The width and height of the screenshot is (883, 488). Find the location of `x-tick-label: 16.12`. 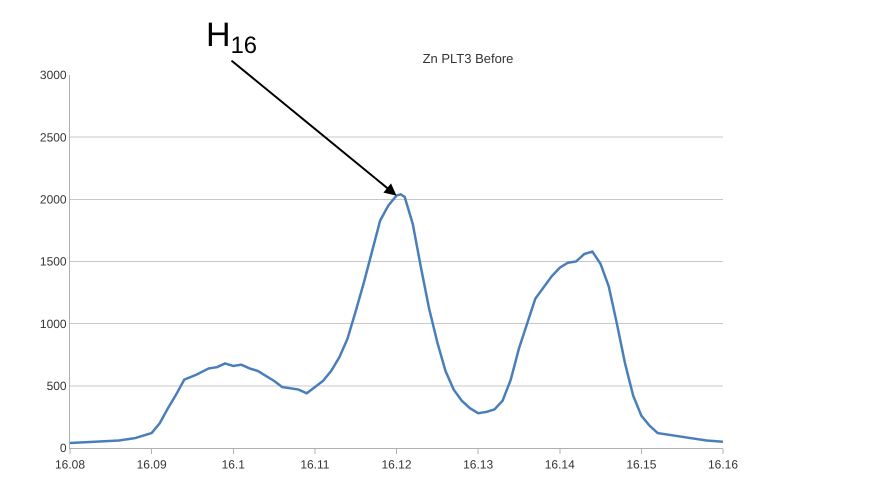

x-tick-label: 16.12 is located at coordinates (396, 464).